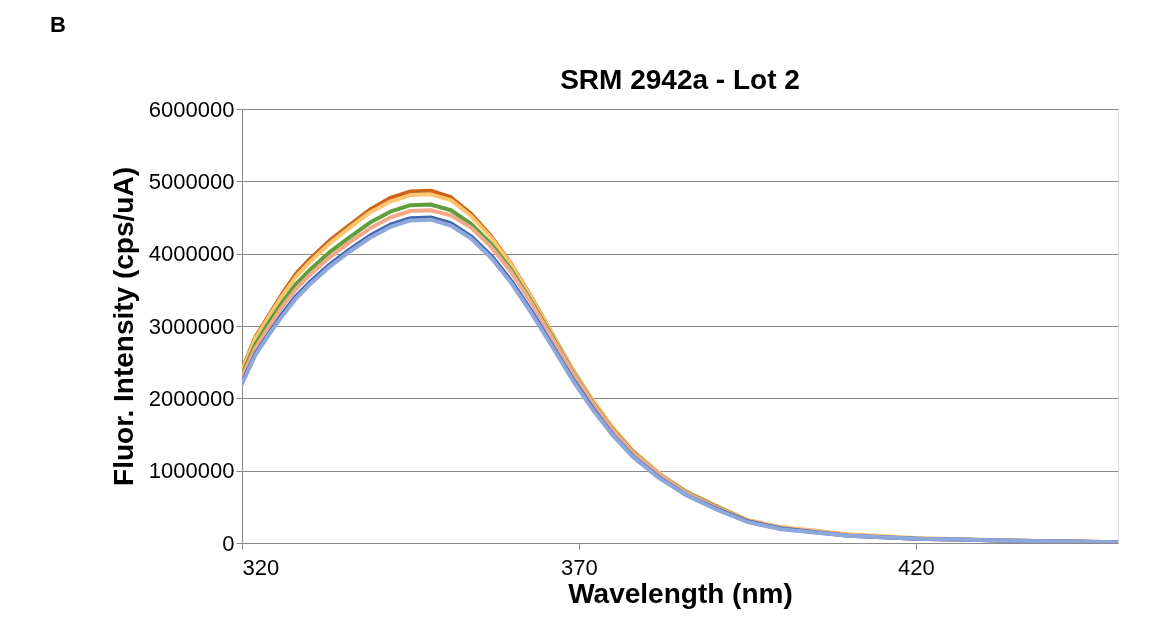 This screenshot has height=629, width=1172. Describe the element at coordinates (191, 254) in the screenshot. I see `y-tick-label: 4000000` at that location.